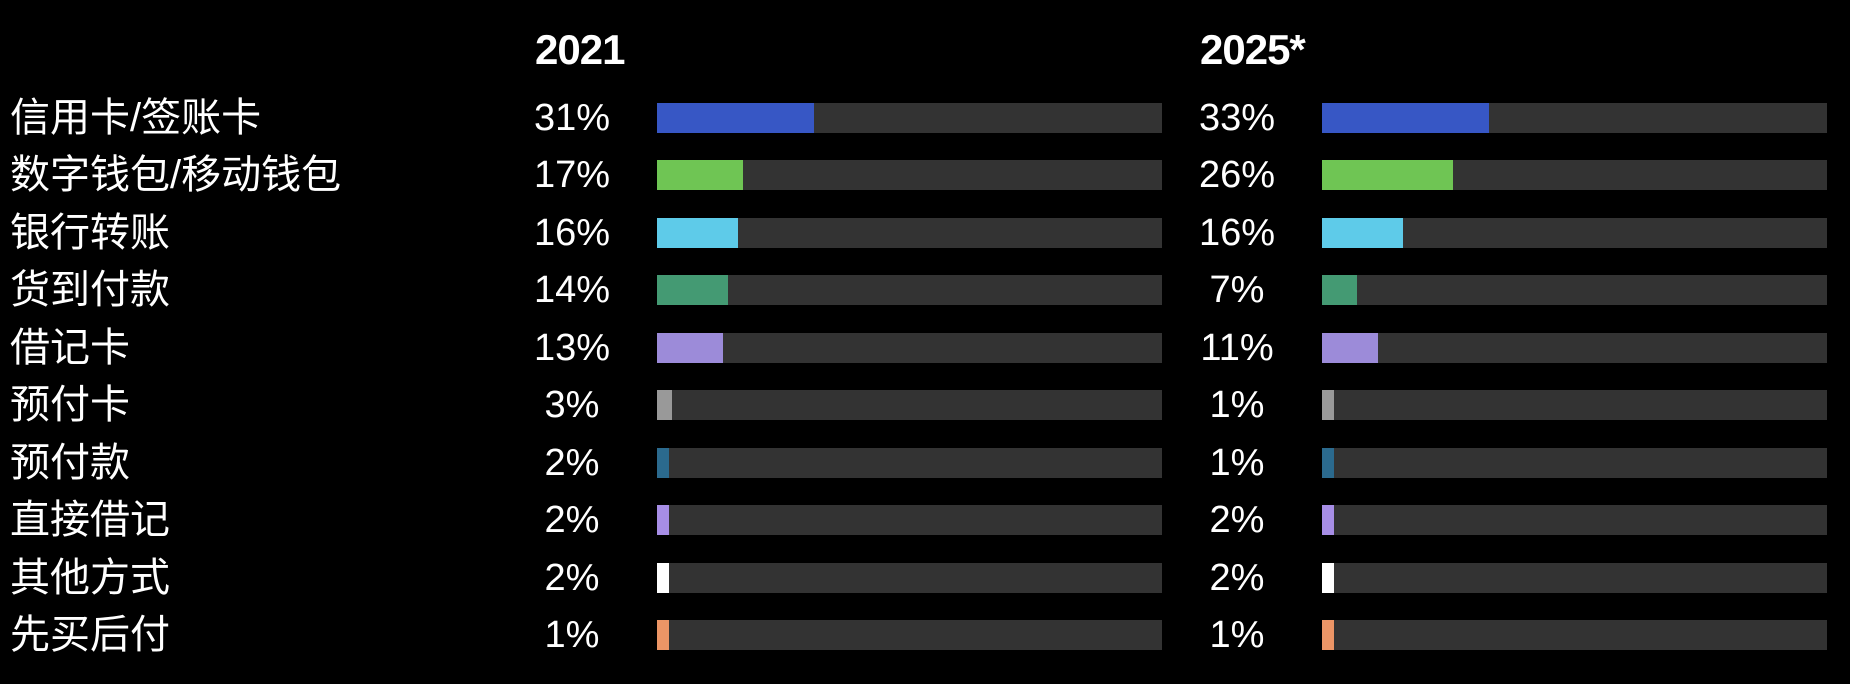 This screenshot has height=684, width=1850. I want to click on column-header-2025: 2025*, so click(1253, 49).